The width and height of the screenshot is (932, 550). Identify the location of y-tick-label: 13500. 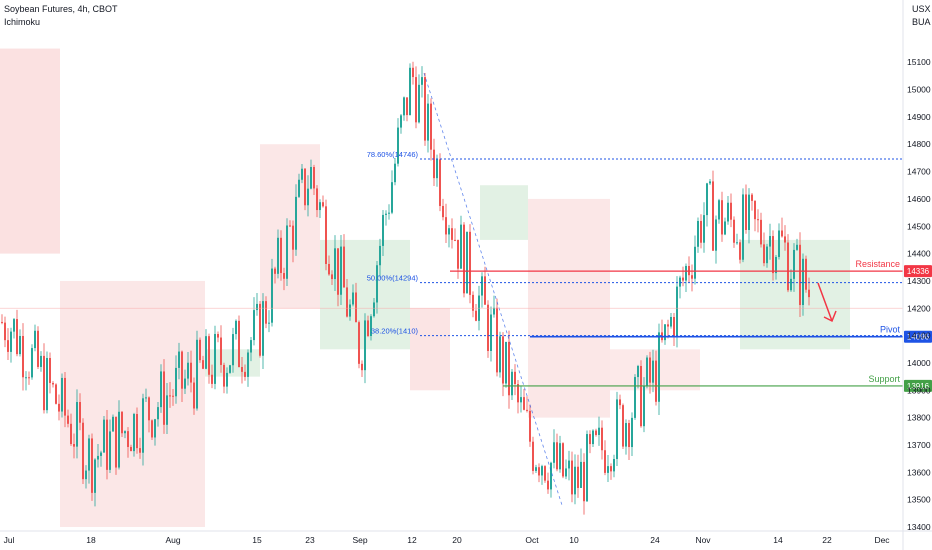
(919, 500).